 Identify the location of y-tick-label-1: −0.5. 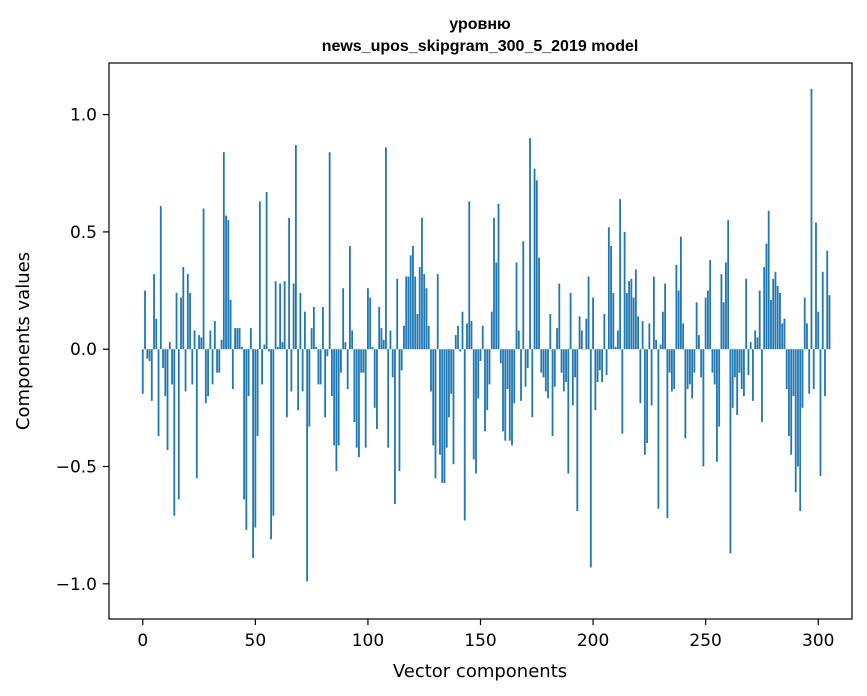
(76, 468).